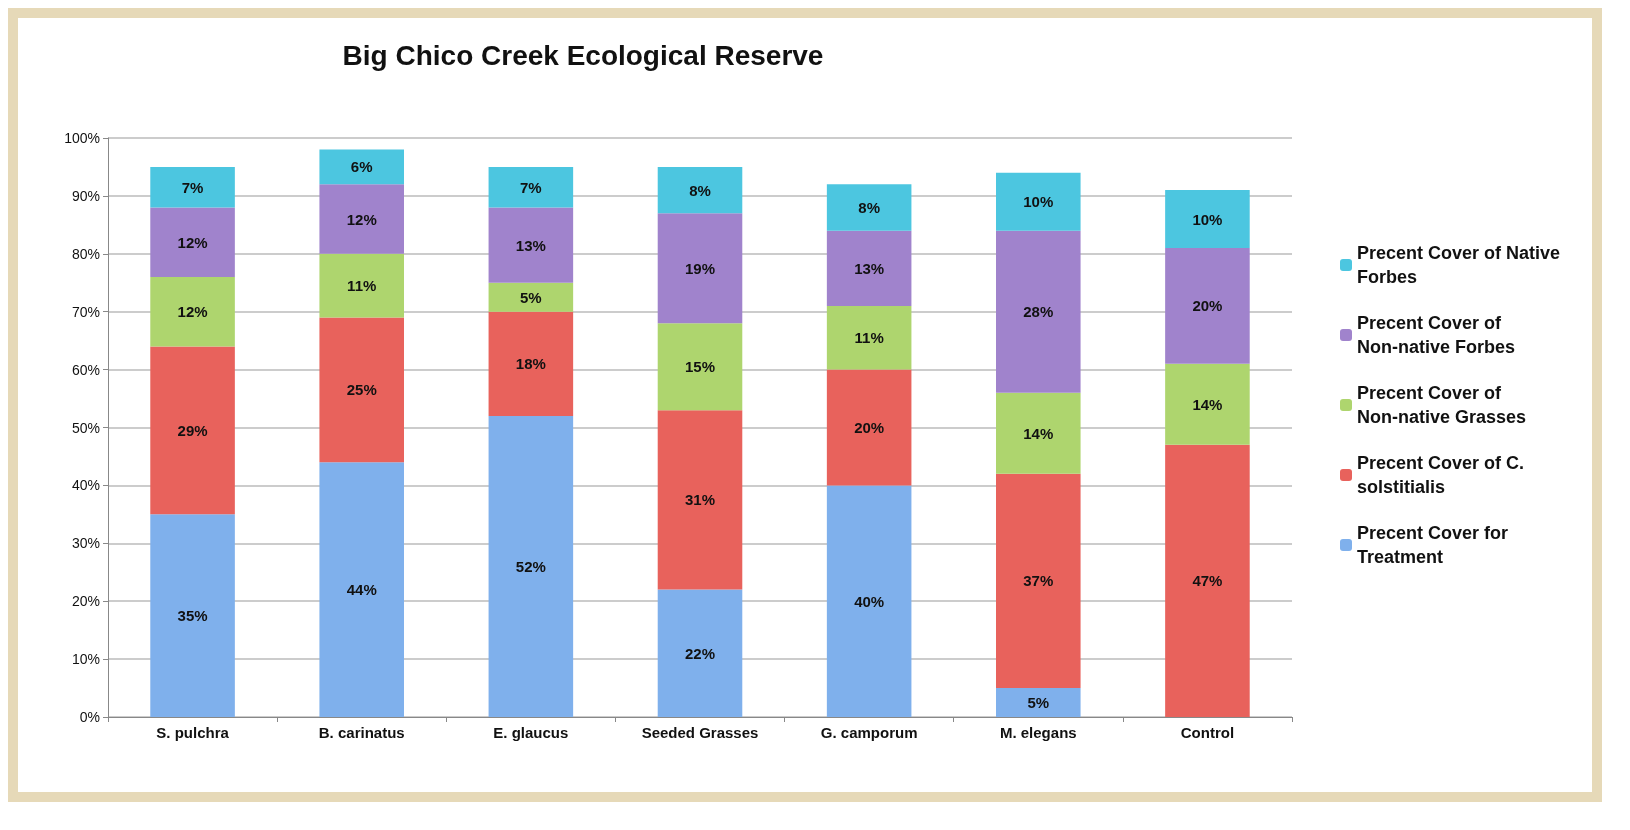  I want to click on y-tick-label: 20%, so click(85, 601).